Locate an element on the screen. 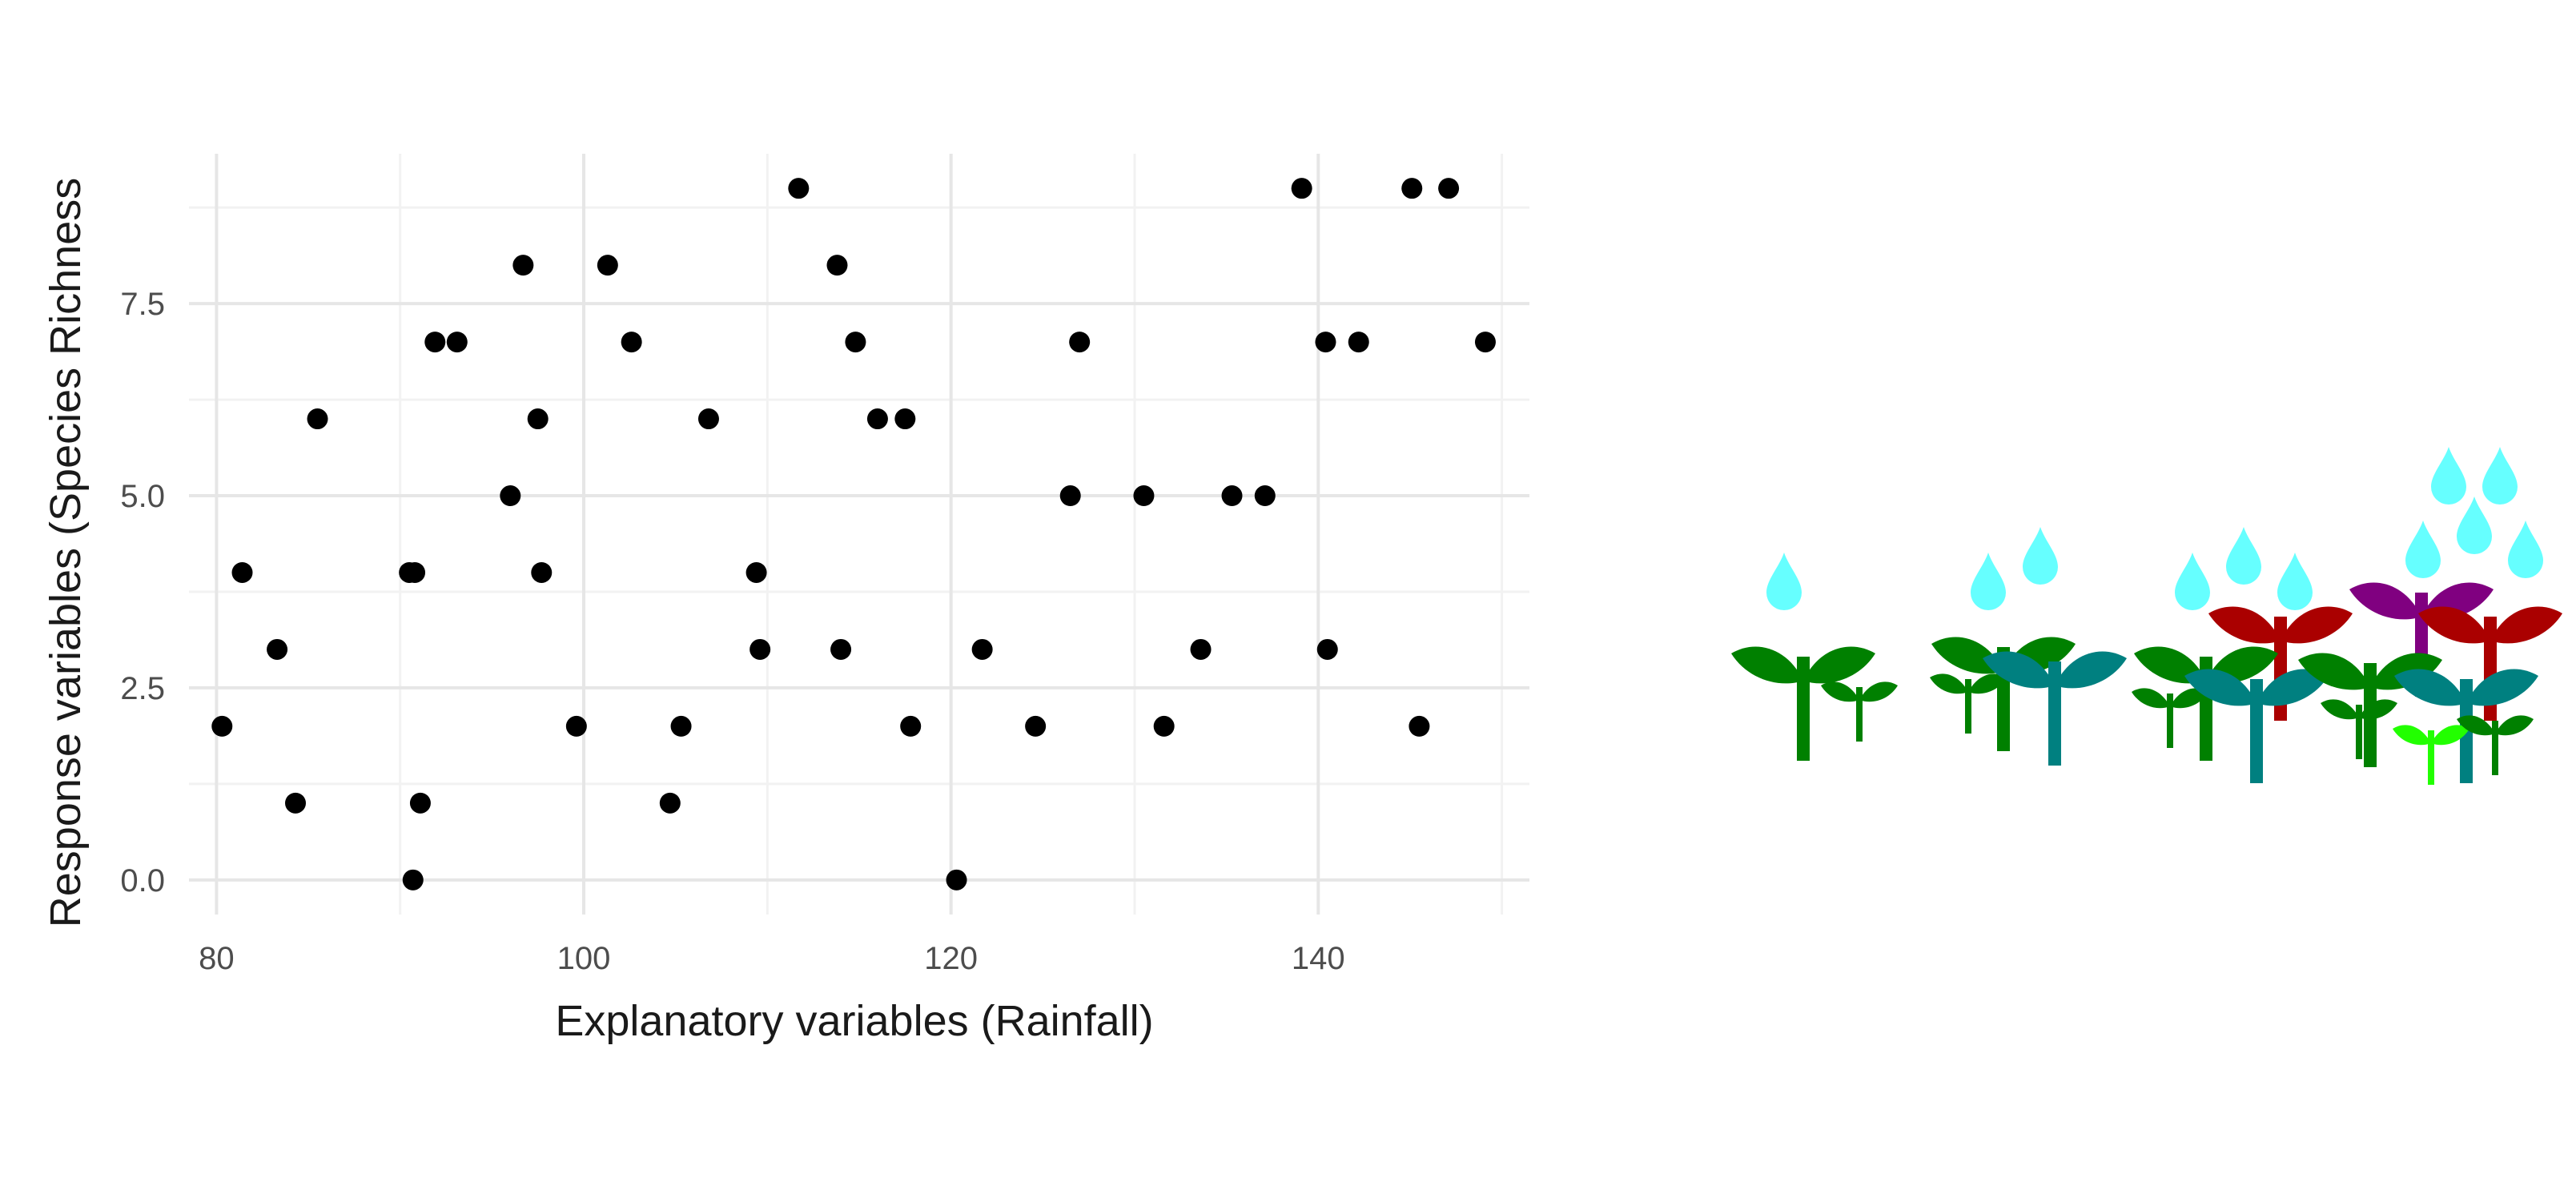 Image resolution: width=2576 pixels, height=1198 pixels. y-tick-label: 2.5 is located at coordinates (142, 688).